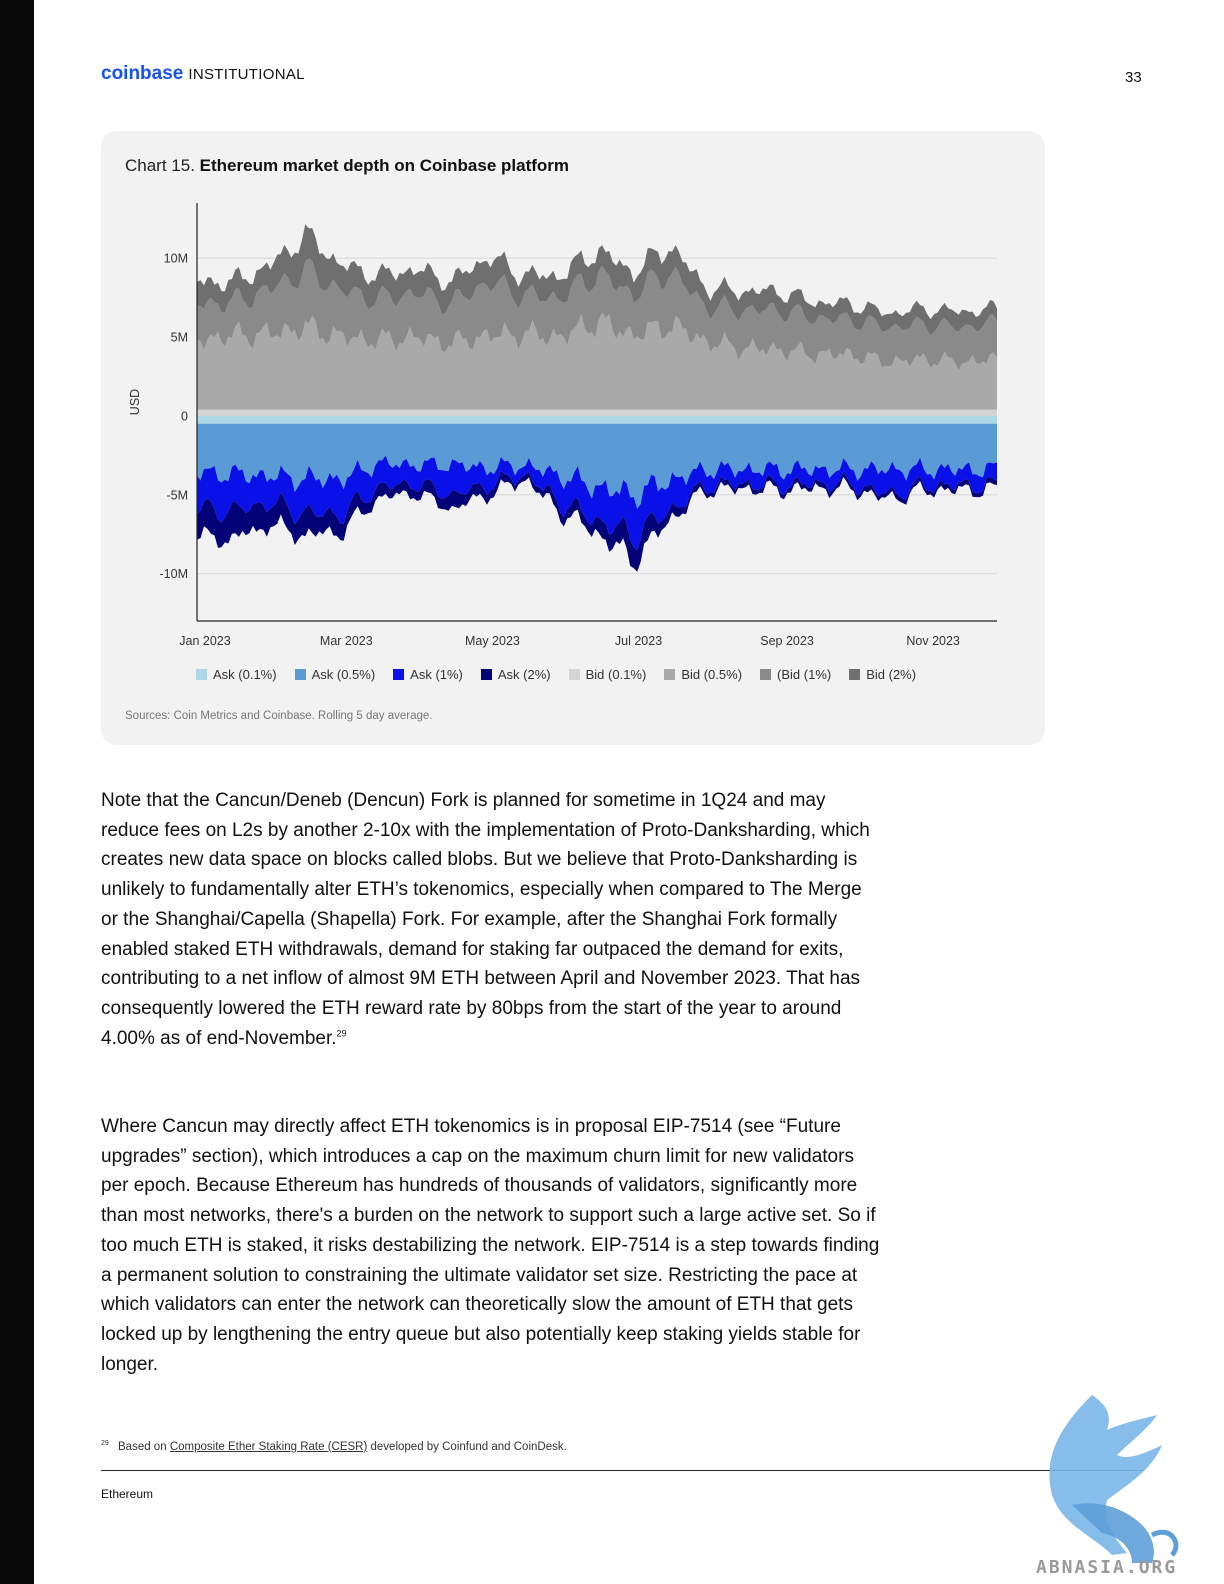 This screenshot has height=1584, width=1224. What do you see at coordinates (160, 165) in the screenshot?
I see `chart-title-prefix: Chart 15.` at bounding box center [160, 165].